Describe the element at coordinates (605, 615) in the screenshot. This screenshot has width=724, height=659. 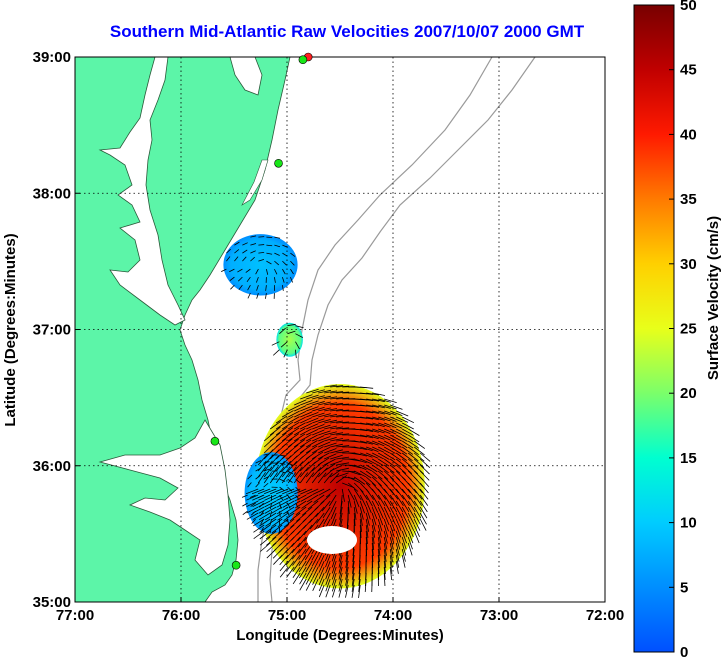
I see `x-tick-label: 72:00` at that location.